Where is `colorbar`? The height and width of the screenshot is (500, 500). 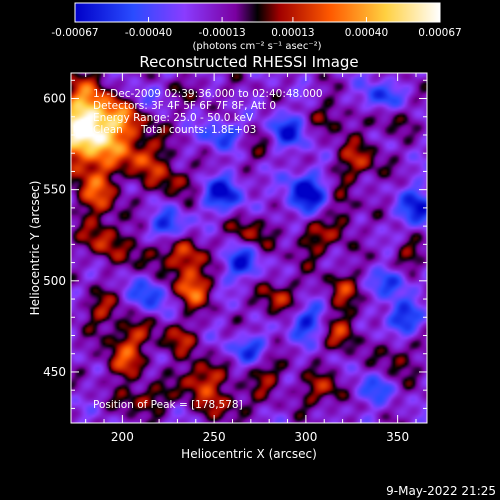 colorbar is located at coordinates (257, 12).